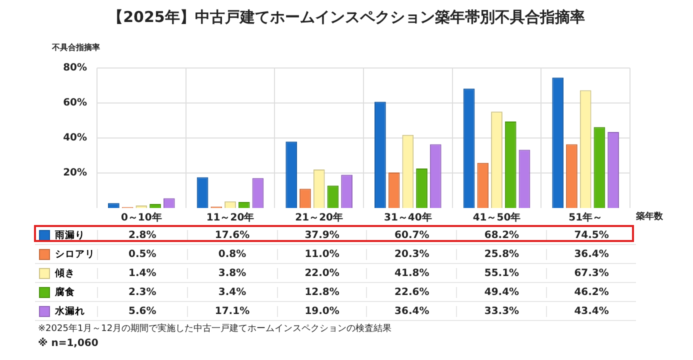 This screenshot has width=693, height=360. Describe the element at coordinates (501, 235) in the screenshot. I see `data-label: 68.2%` at that location.